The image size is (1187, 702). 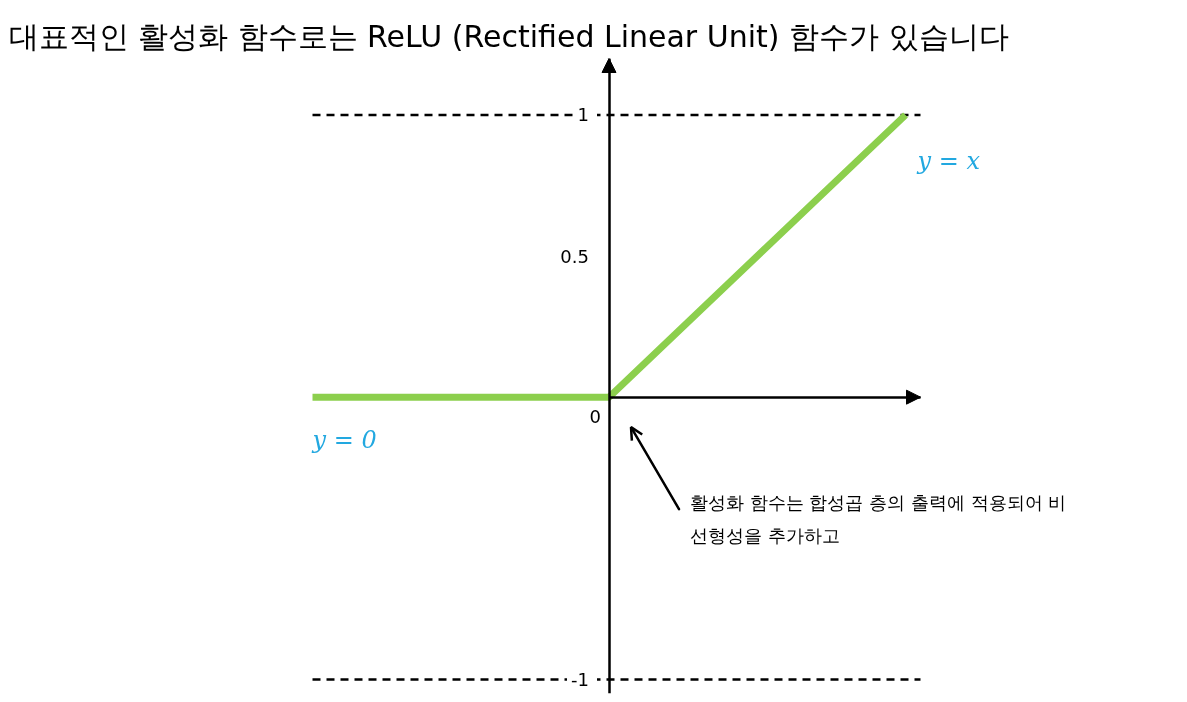 I want to click on y-tick-label: 1, so click(x=583, y=115).